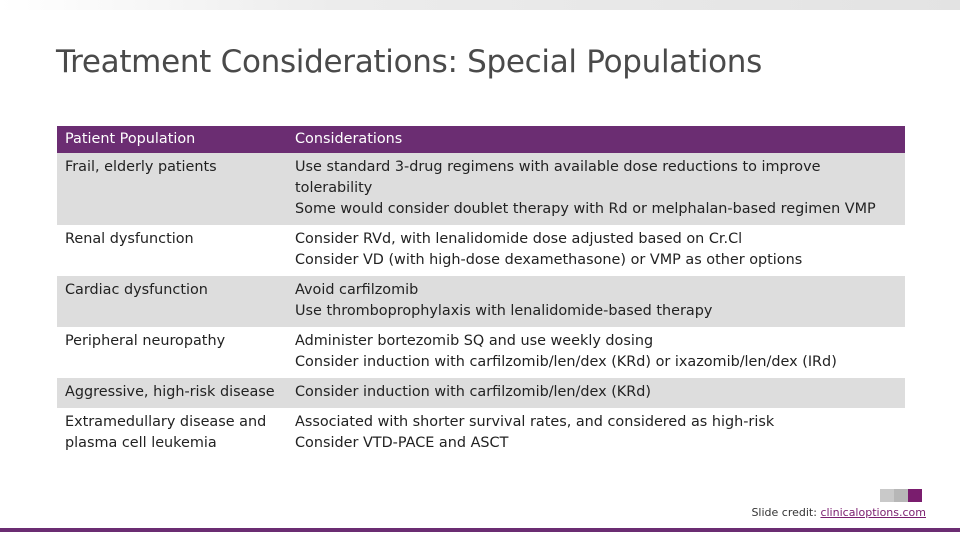  I want to click on credit-link: clinicaloptions.com, so click(873, 512).